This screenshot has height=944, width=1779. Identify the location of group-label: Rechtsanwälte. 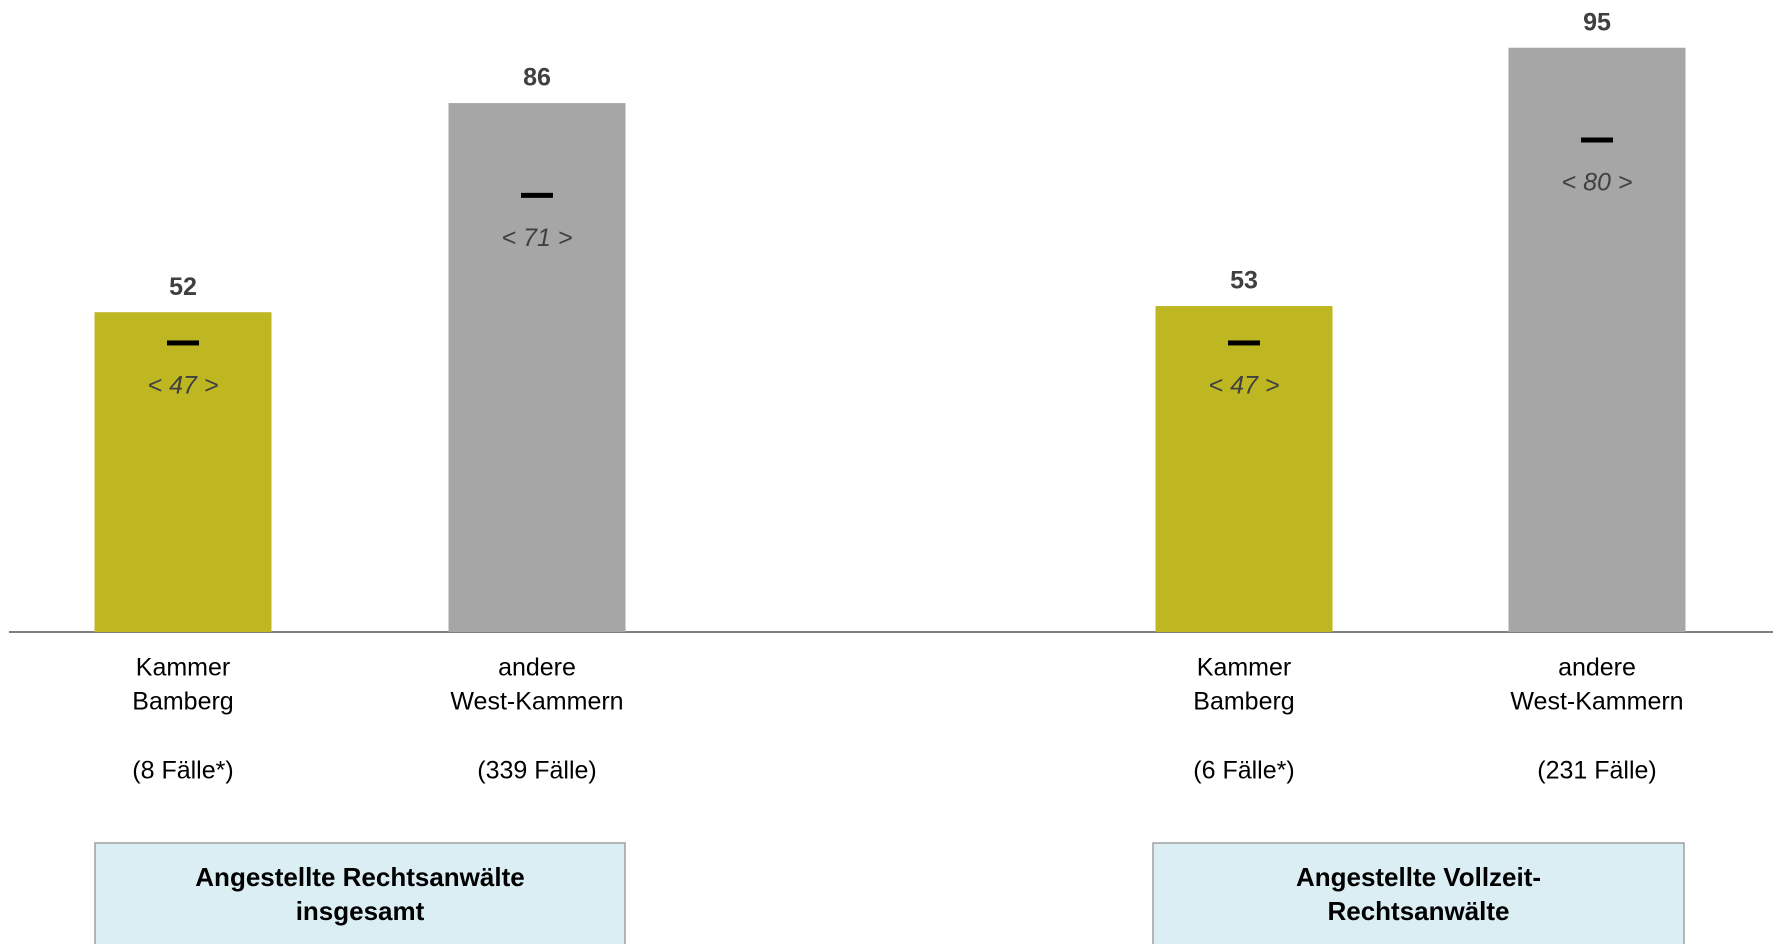
(1418, 911).